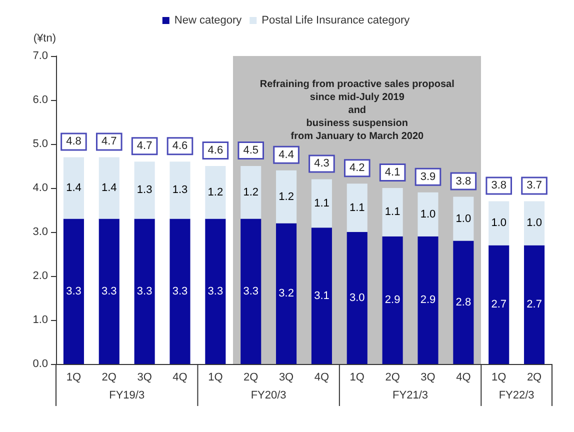 This screenshot has height=432, width=574. What do you see at coordinates (44, 38) in the screenshot?
I see `y-axis-title: (¥tn)` at bounding box center [44, 38].